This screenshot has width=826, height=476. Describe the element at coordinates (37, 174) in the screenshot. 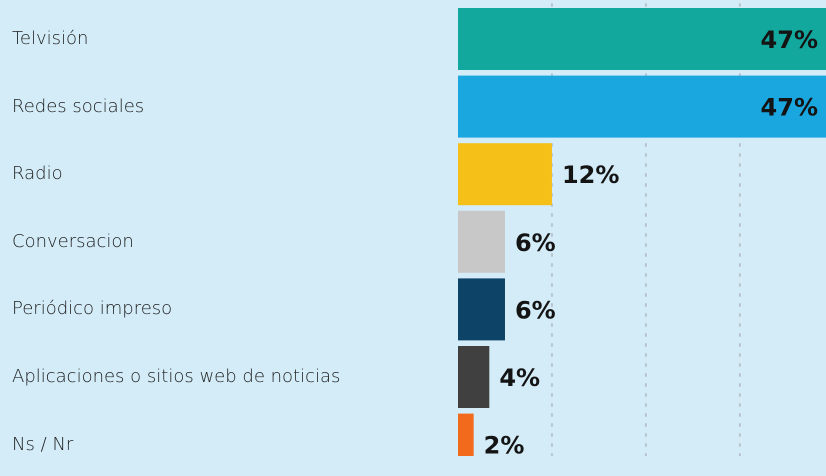

I see `category-label: Radio` at that location.